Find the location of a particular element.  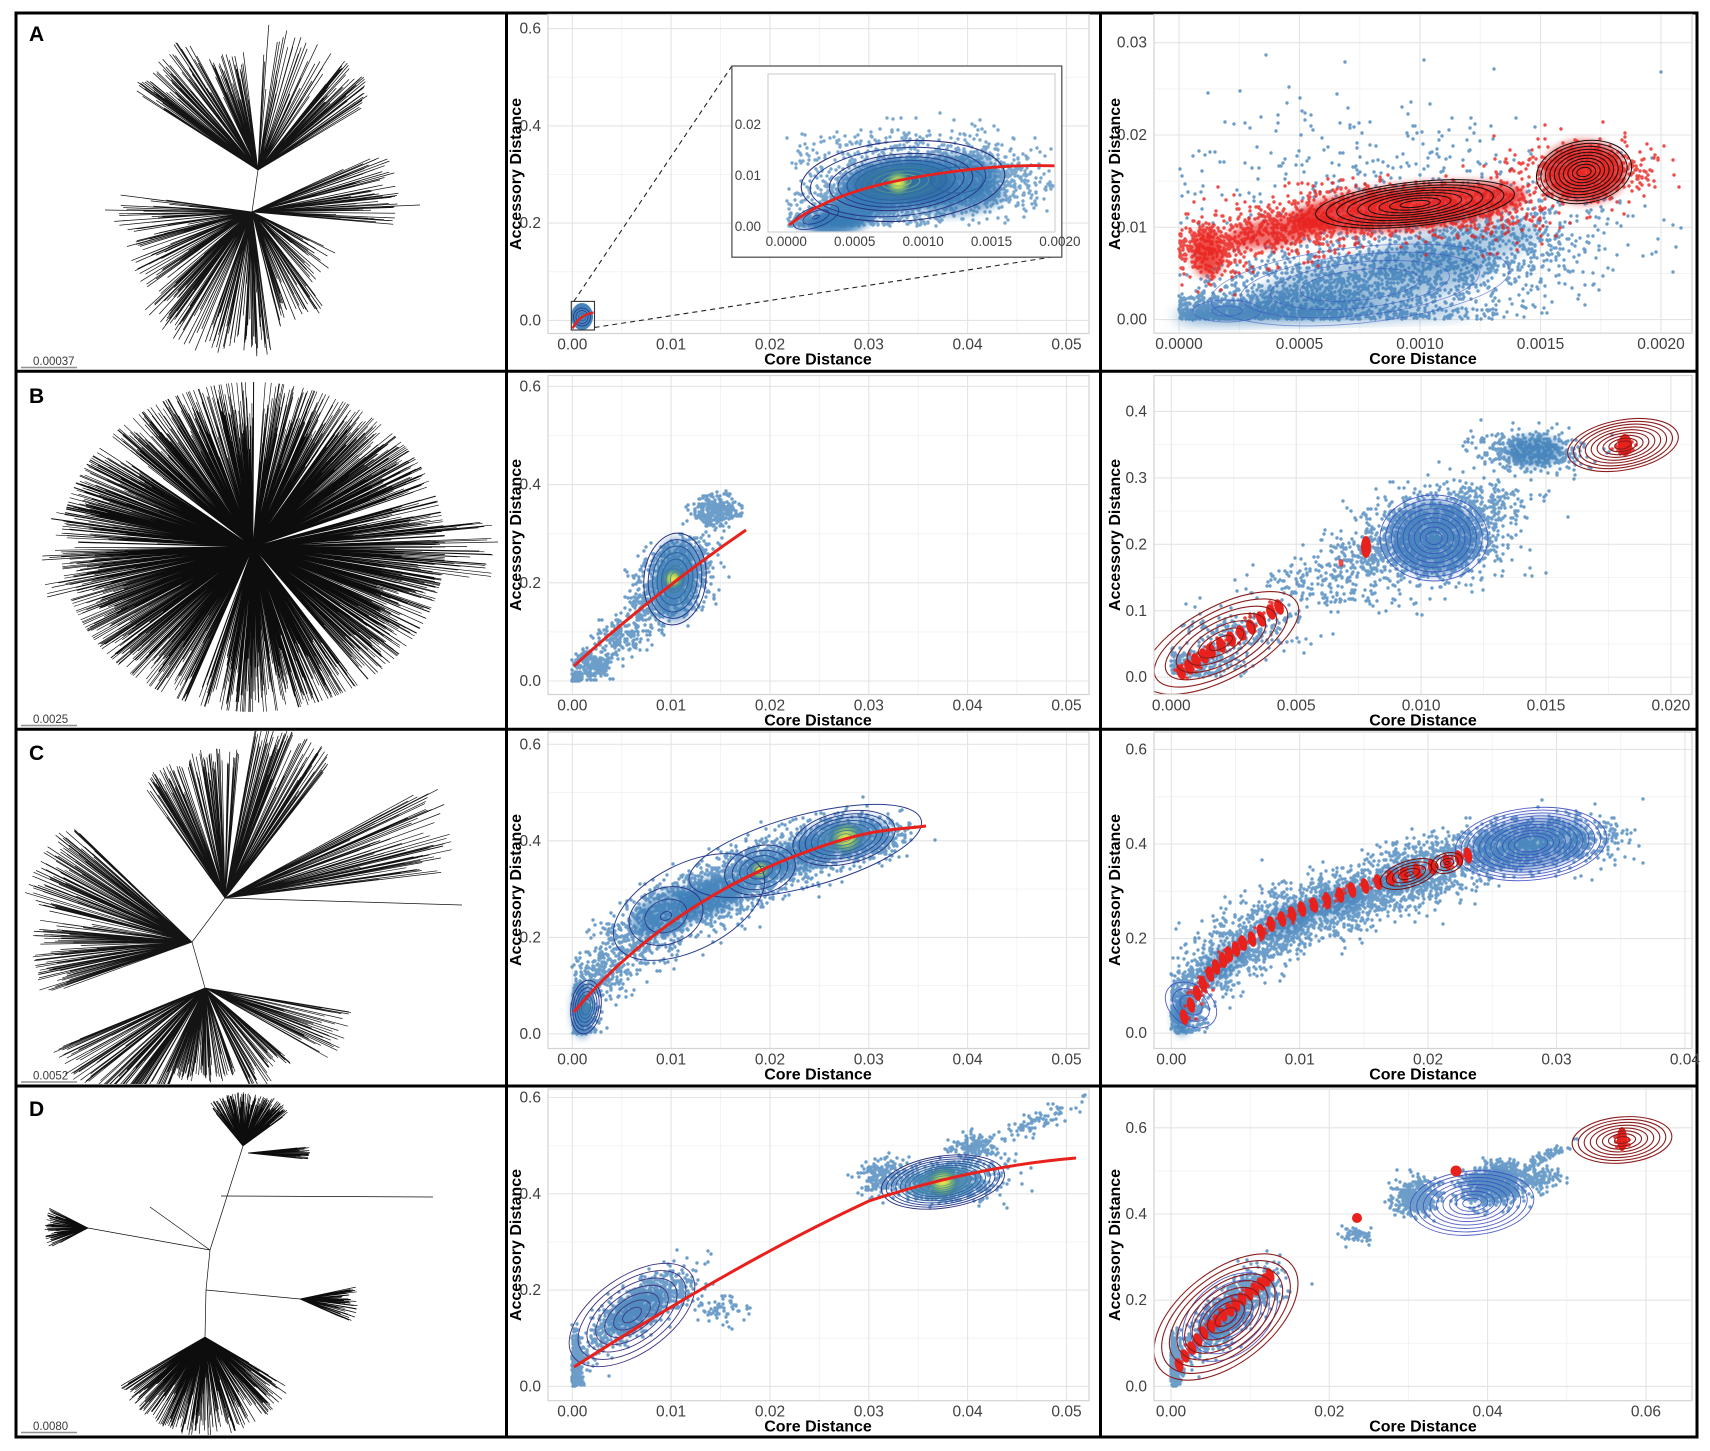

svg-text: 0.0052 is located at coordinates (50, 1077).